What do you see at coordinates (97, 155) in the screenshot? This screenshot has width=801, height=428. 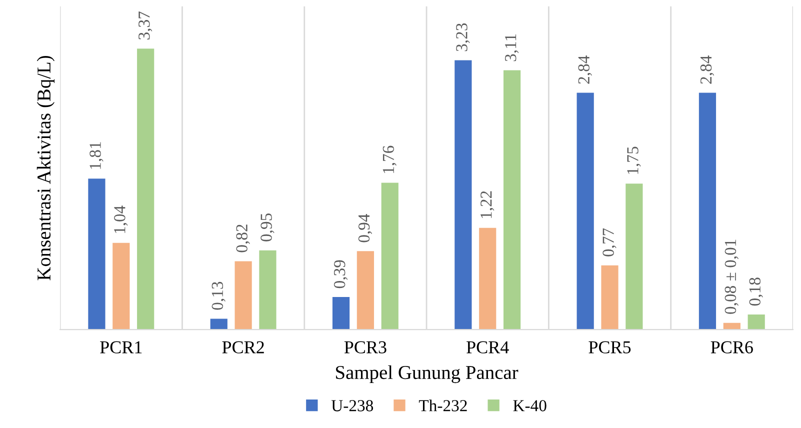 I see `data-label: 1,81` at bounding box center [97, 155].